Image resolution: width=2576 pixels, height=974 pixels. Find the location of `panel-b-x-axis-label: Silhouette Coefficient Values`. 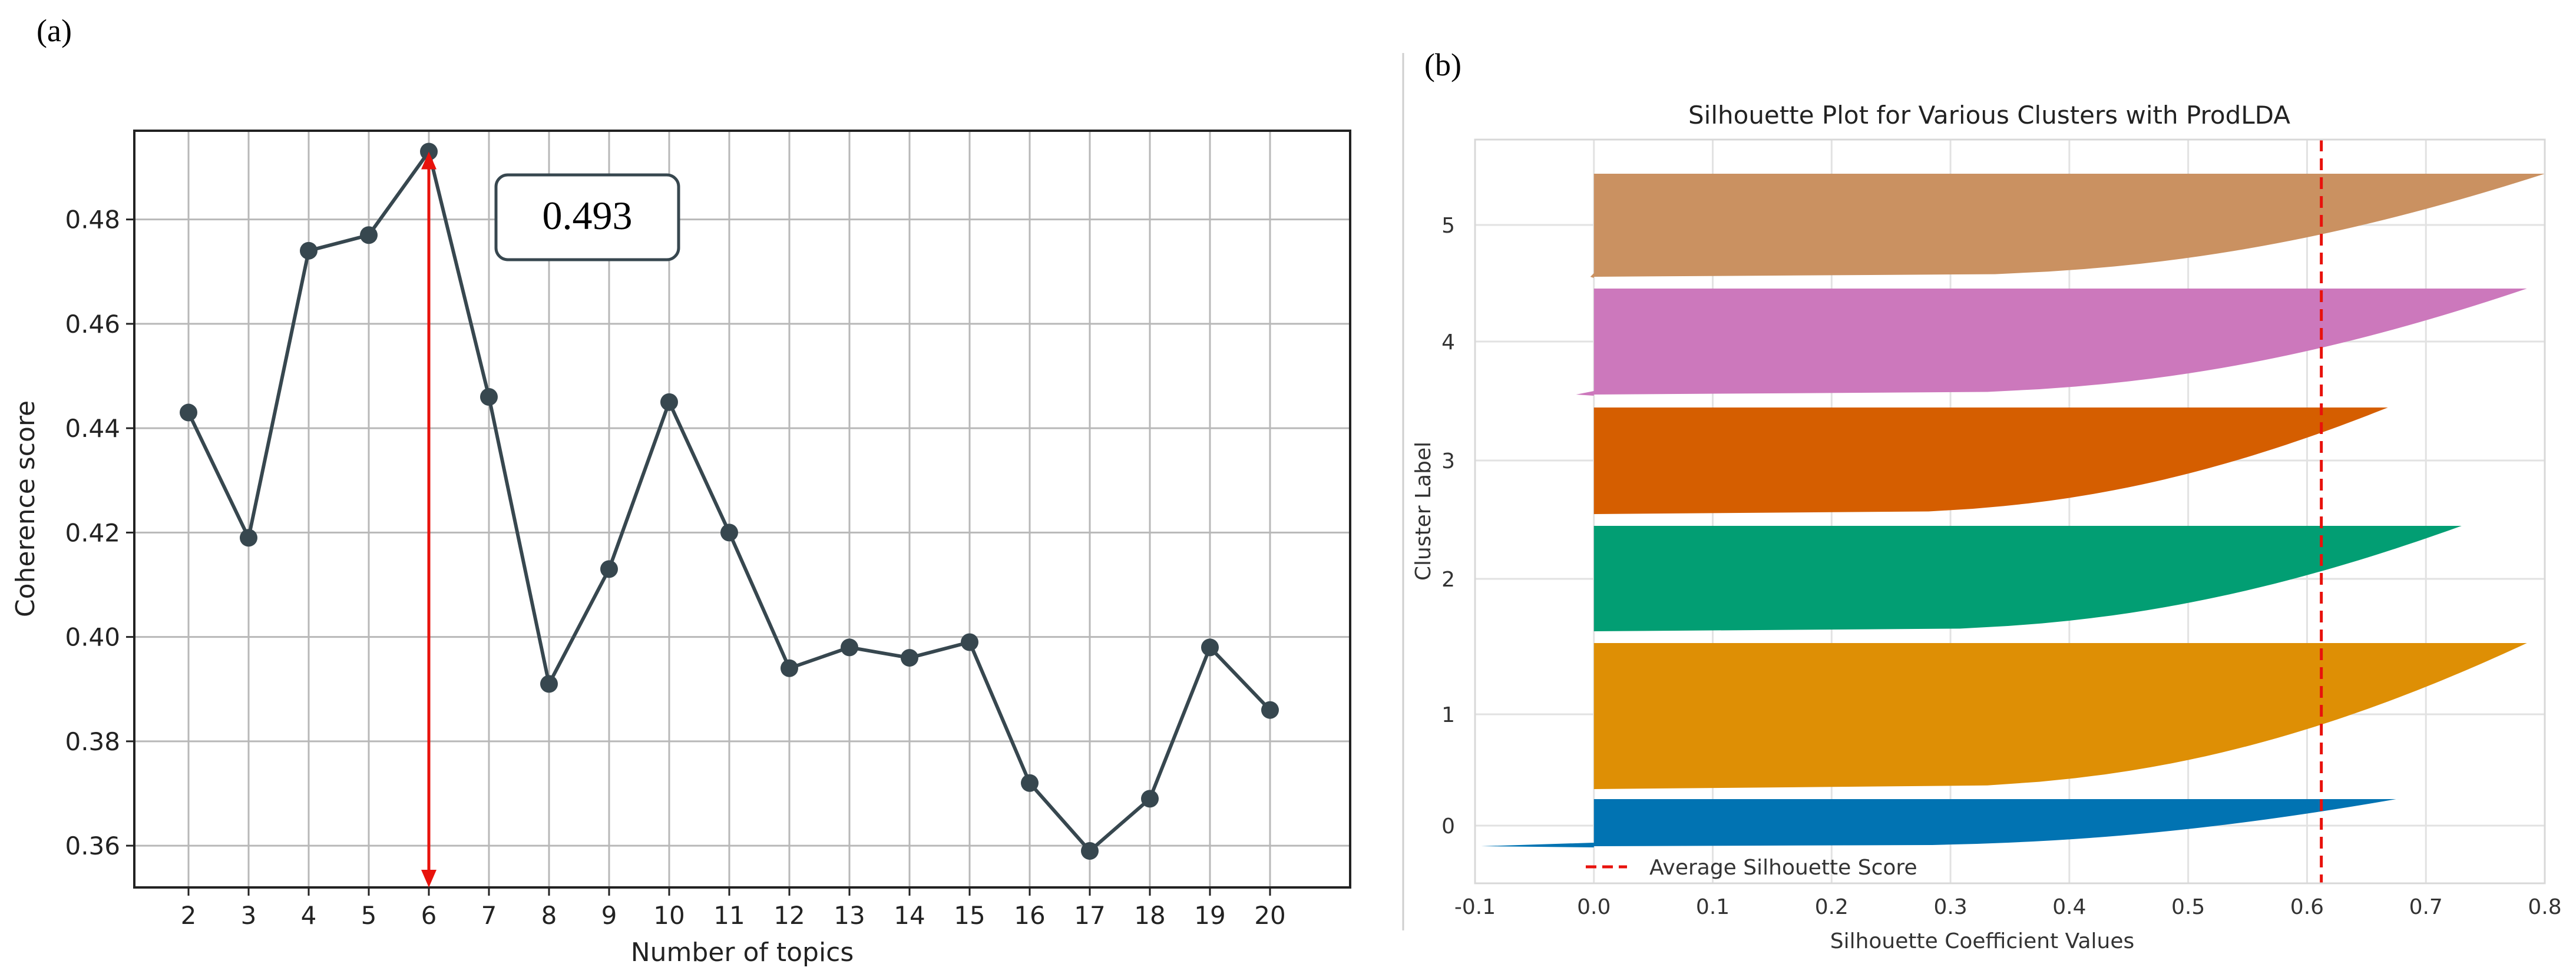

panel-b-x-axis-label: Silhouette Coefficient Values is located at coordinates (1982, 941).